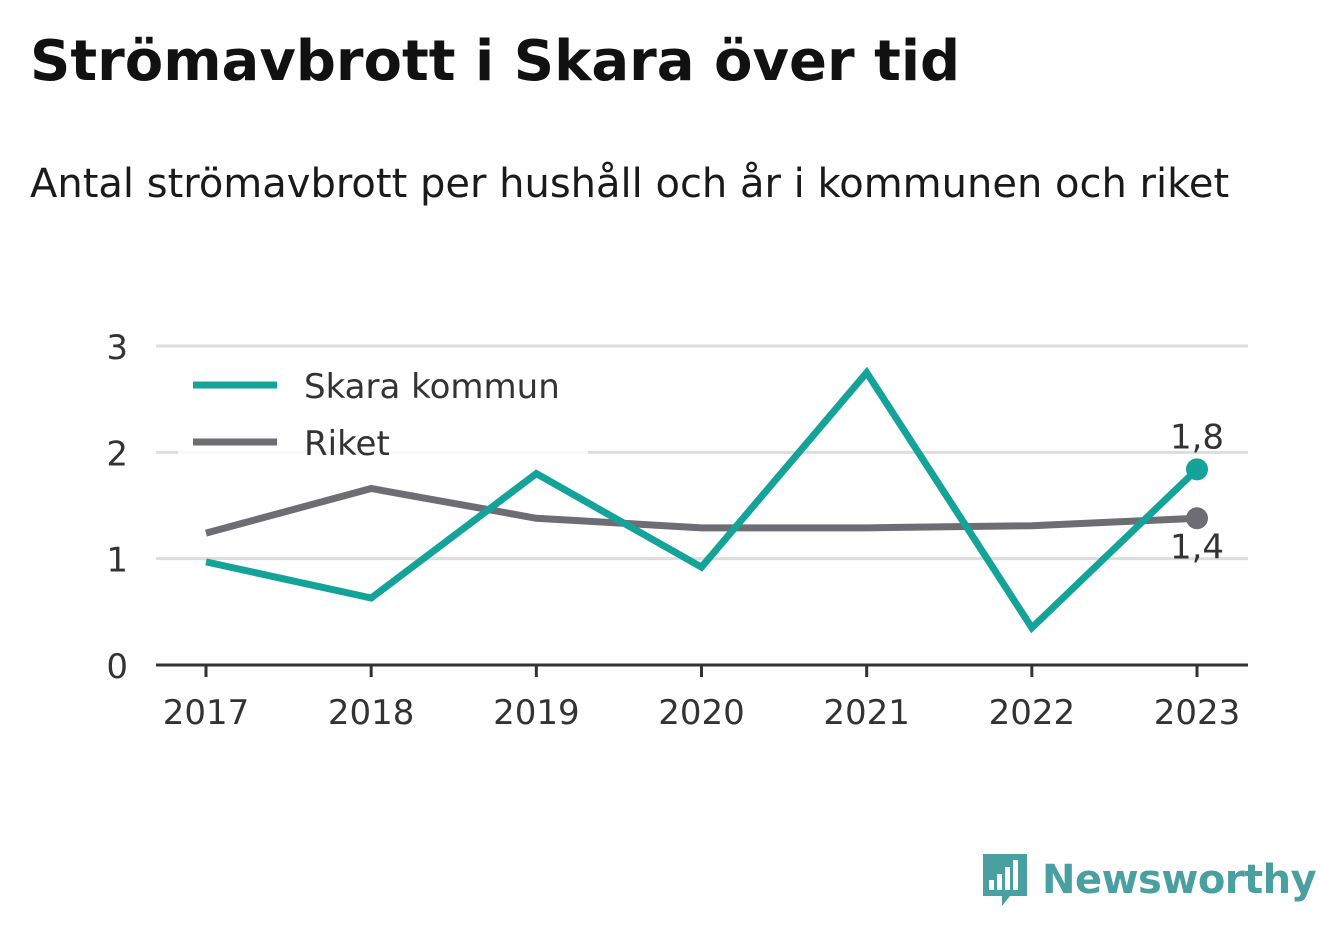 Image resolution: width=1322 pixels, height=939 pixels. Describe the element at coordinates (495, 61) in the screenshot. I see `chart-title: Strömavbrott i Skara över tid` at that location.